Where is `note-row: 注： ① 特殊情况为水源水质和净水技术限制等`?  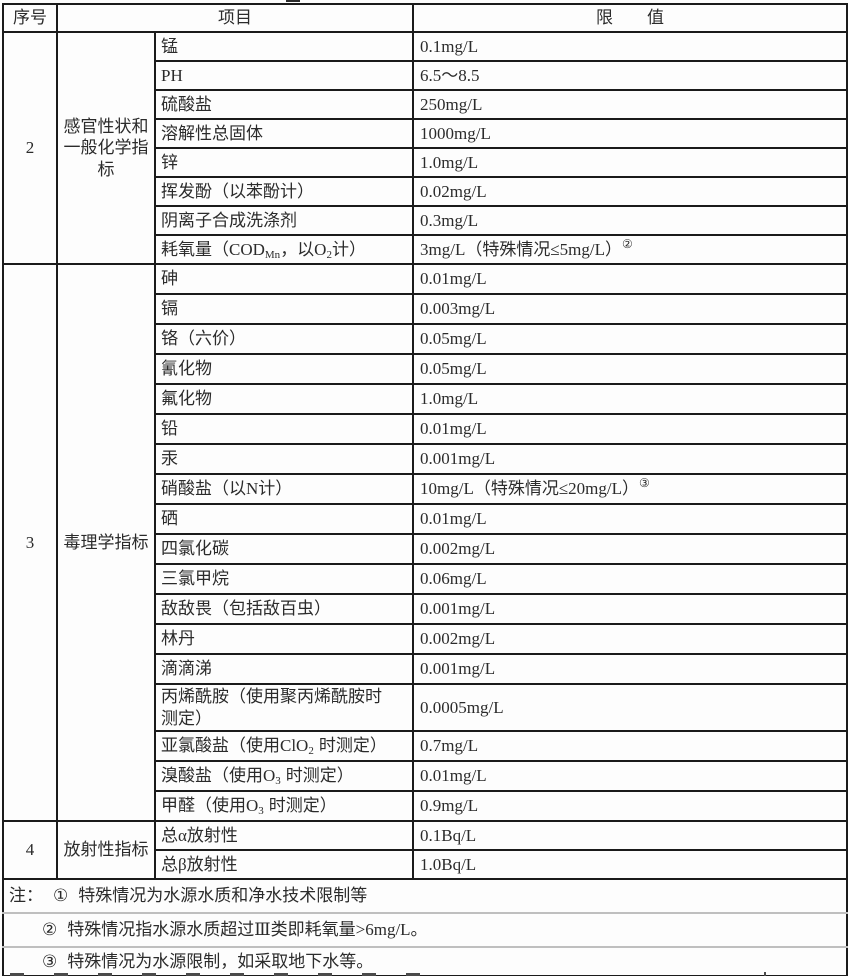 note-row: 注： ① 特殊情况为水源水质和净水技术限制等 is located at coordinates (425, 896).